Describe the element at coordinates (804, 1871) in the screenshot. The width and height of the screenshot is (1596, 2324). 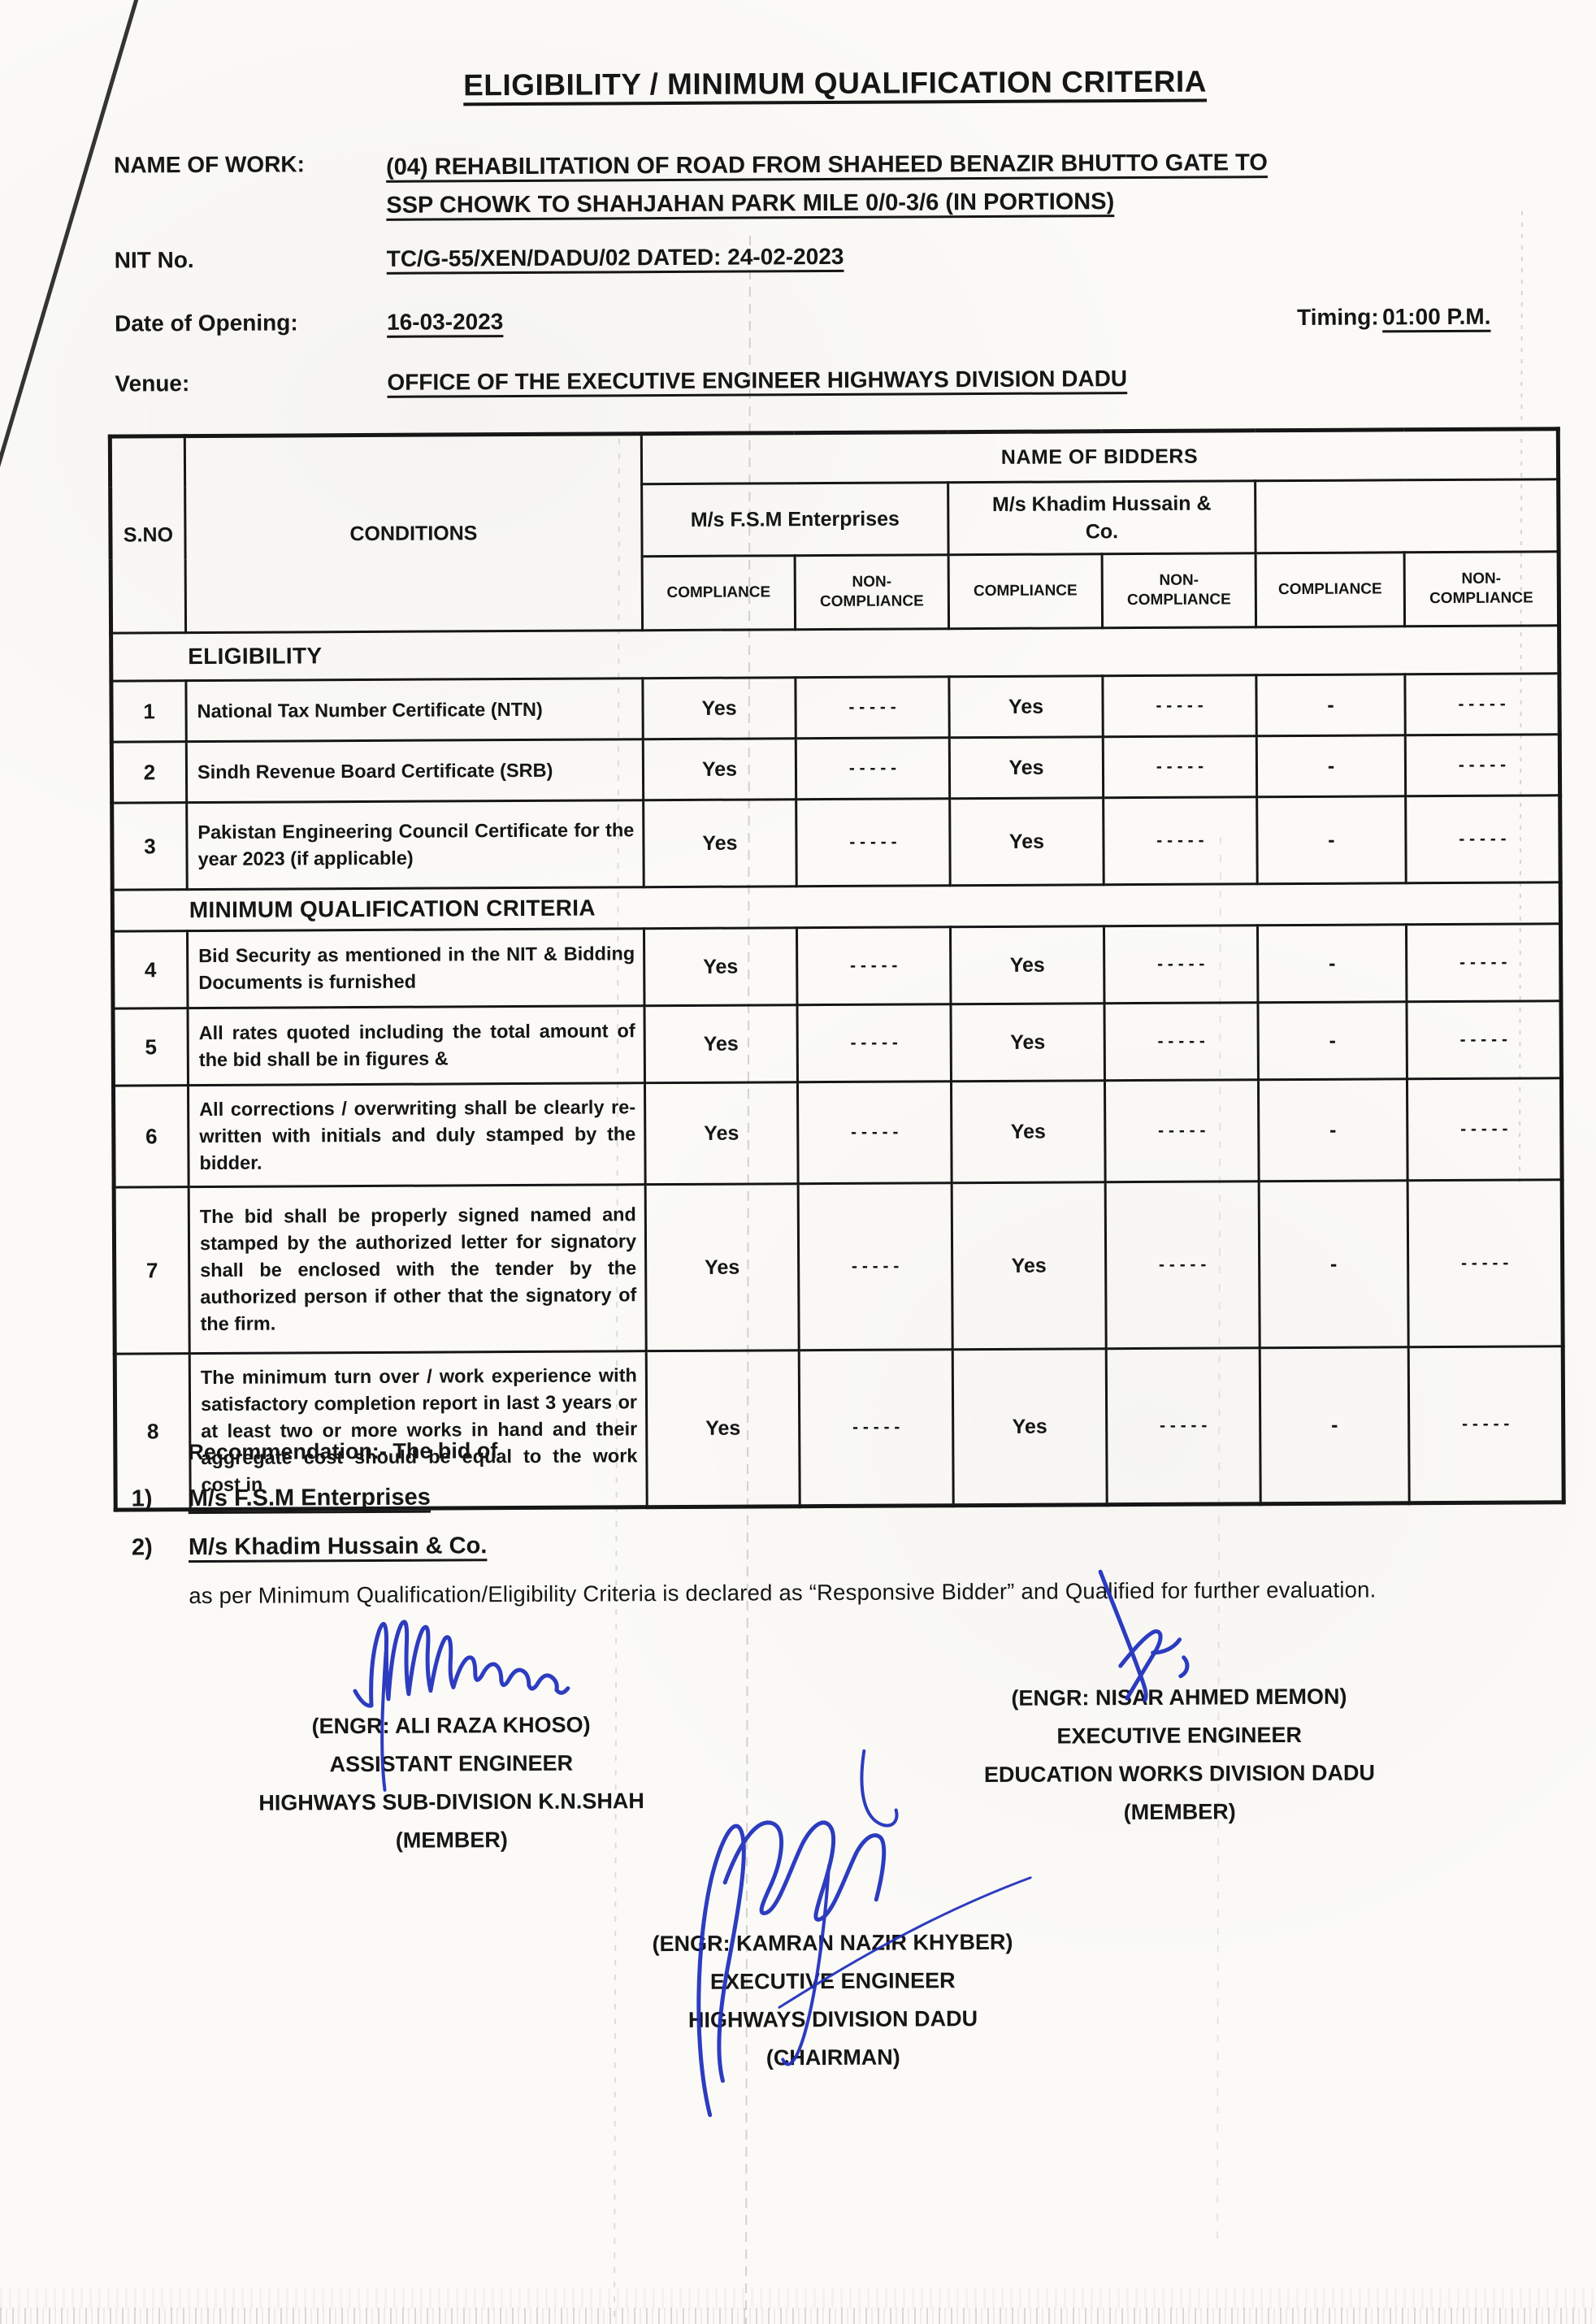
I see `signature-ink-kamran-nazir-khyber` at that location.